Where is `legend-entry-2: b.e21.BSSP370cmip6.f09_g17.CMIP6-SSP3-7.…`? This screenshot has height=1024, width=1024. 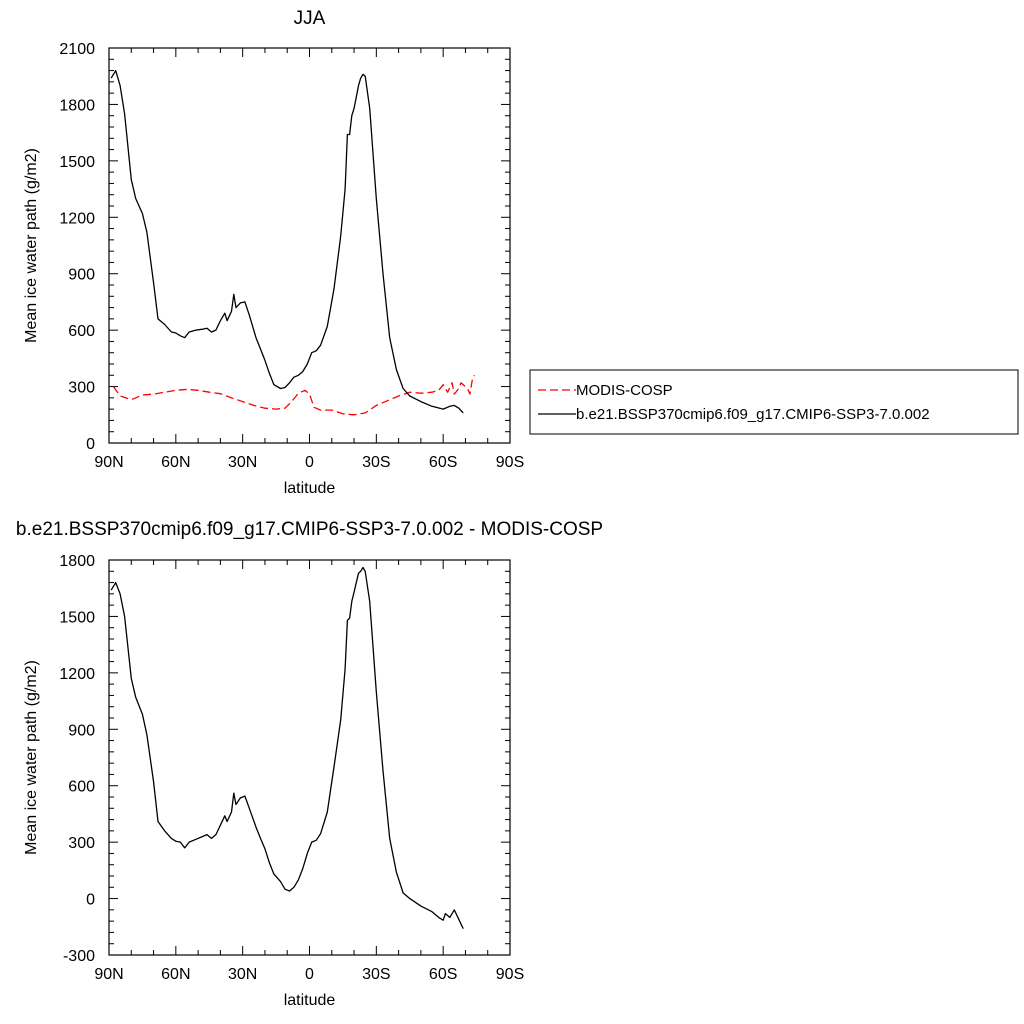
legend-entry-2: b.e21.BSSP370cmip6.f09_g17.CMIP6-SSP3-7.… is located at coordinates (753, 414).